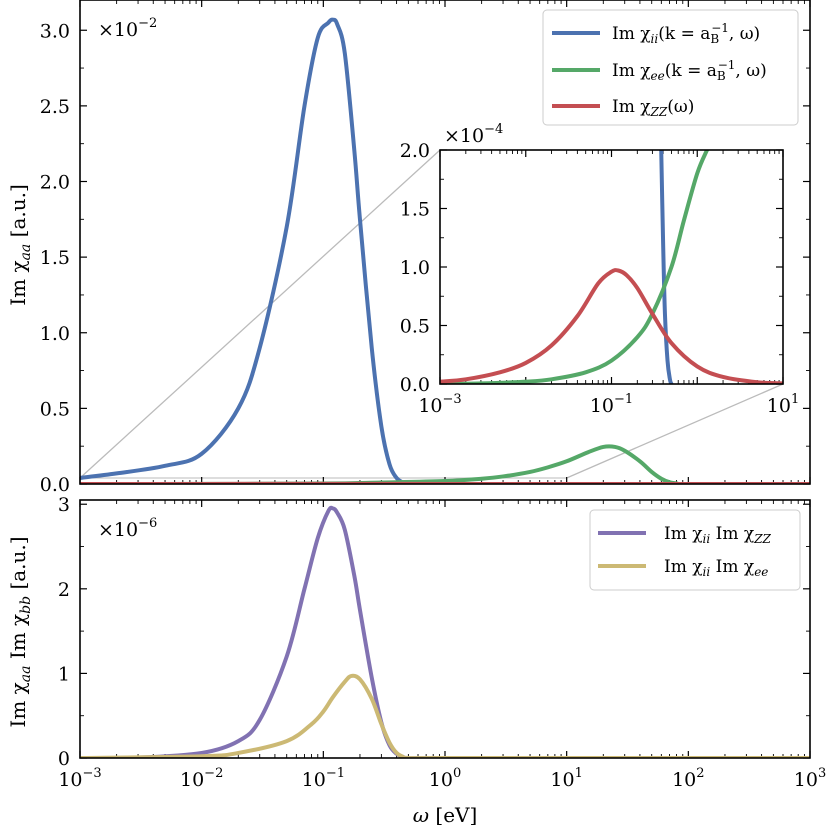 Image resolution: width=831 pixels, height=831 pixels. Describe the element at coordinates (686, 33) in the screenshot. I see `legend-label-chi-ii: Im χii(k = aB−1, ω)` at that location.